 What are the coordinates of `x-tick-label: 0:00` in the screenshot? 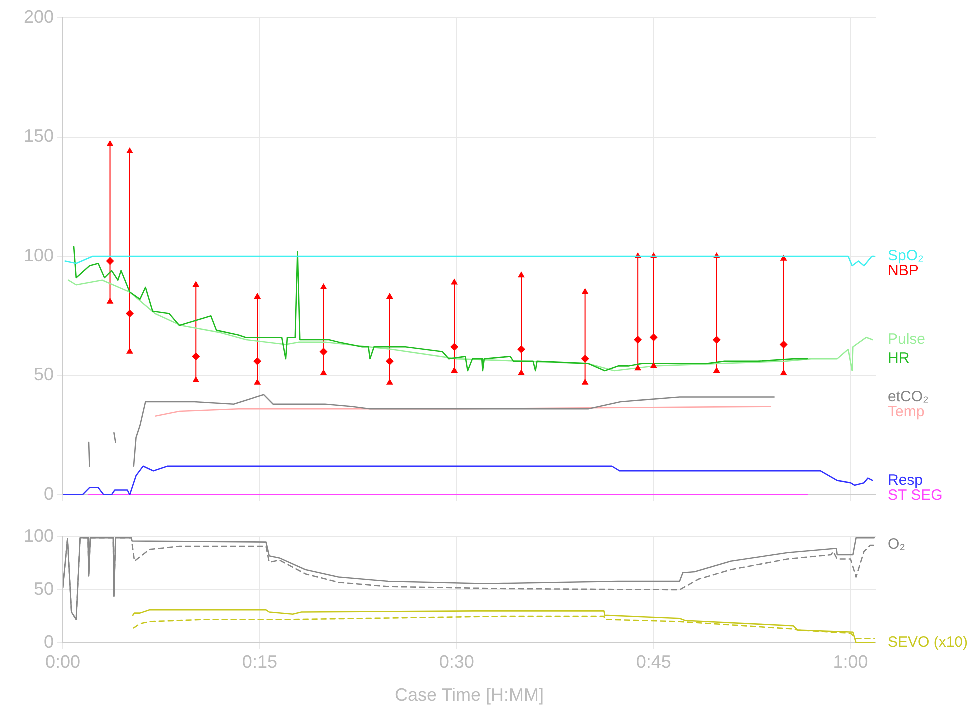 It's located at (63, 662).